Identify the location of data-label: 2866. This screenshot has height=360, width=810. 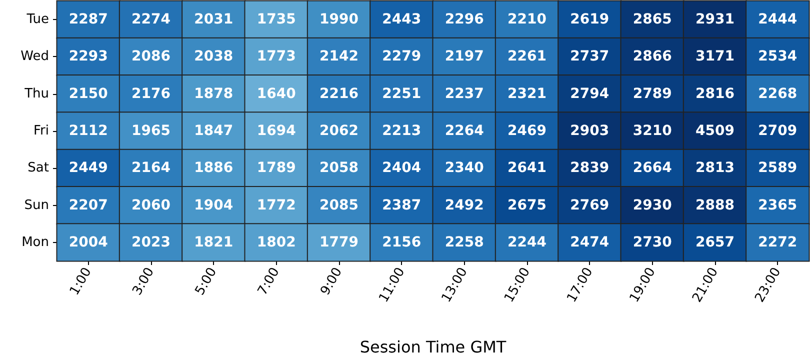
(652, 56).